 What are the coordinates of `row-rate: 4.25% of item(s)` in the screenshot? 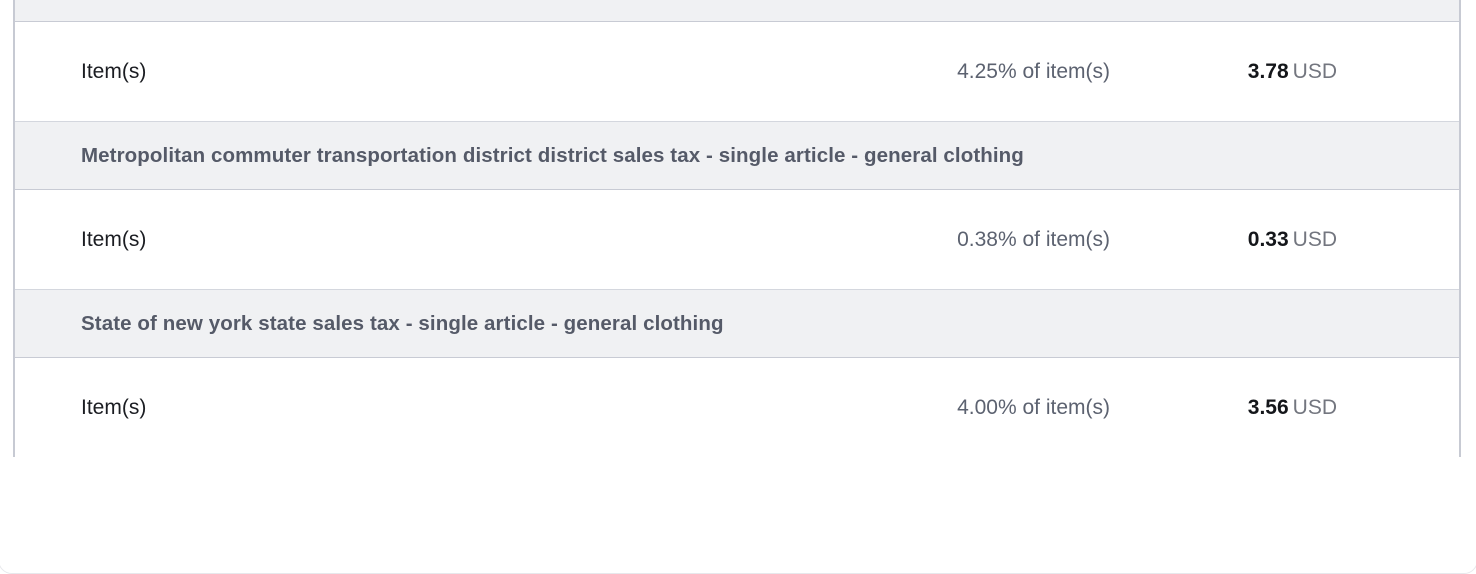 It's located at (1033, 71).